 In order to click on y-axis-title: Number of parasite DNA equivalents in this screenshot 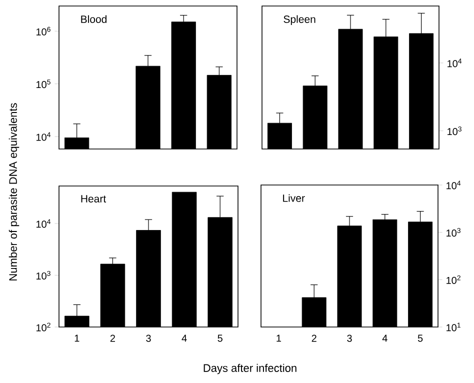, I will do `click(14, 191)`.